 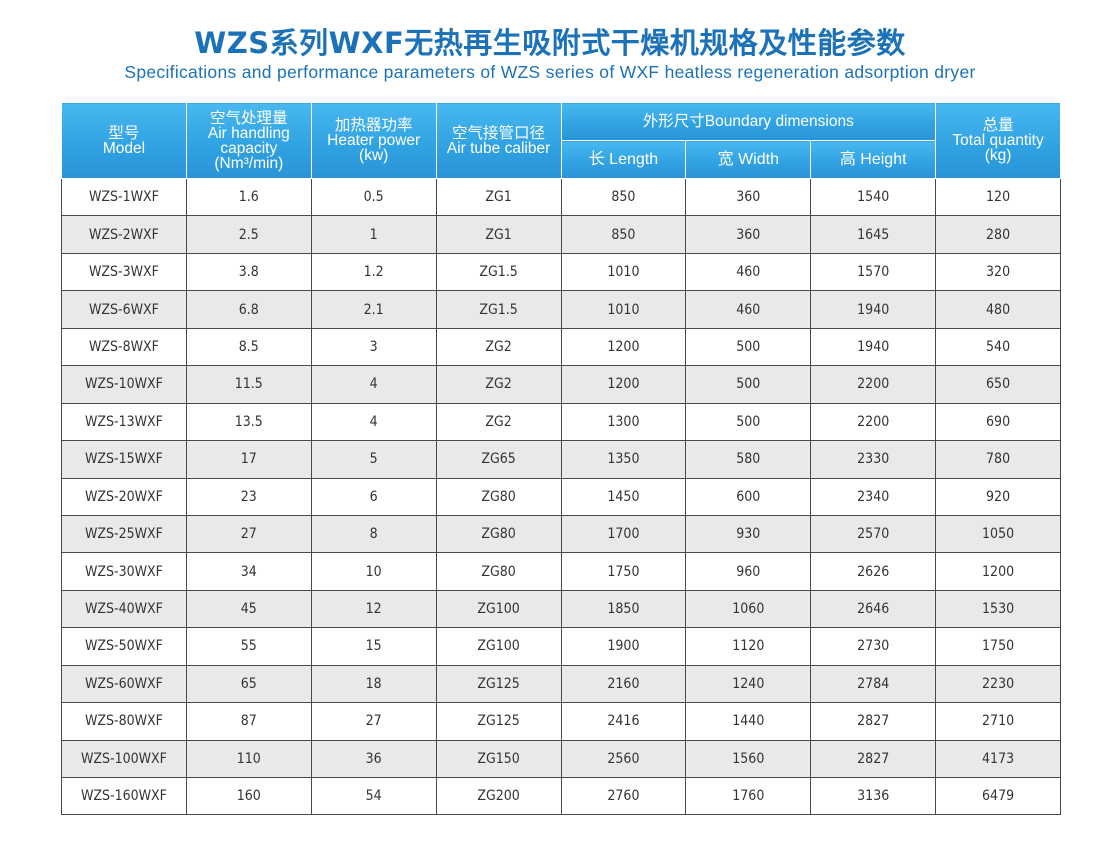 I want to click on cell-width: 360, so click(x=748, y=234).